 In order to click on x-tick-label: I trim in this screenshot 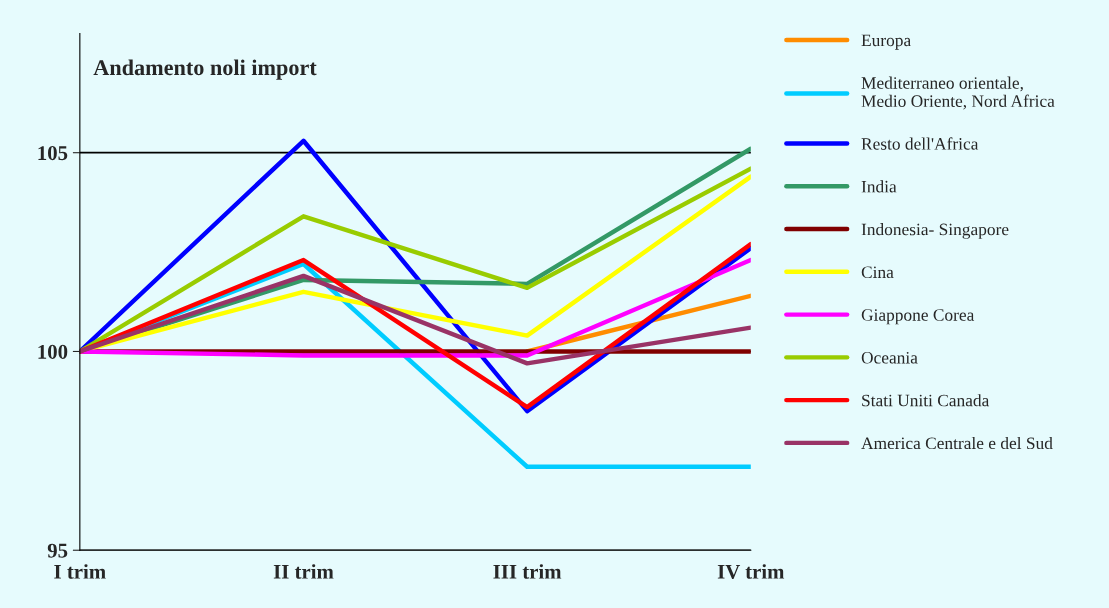, I will do `click(80, 571)`.